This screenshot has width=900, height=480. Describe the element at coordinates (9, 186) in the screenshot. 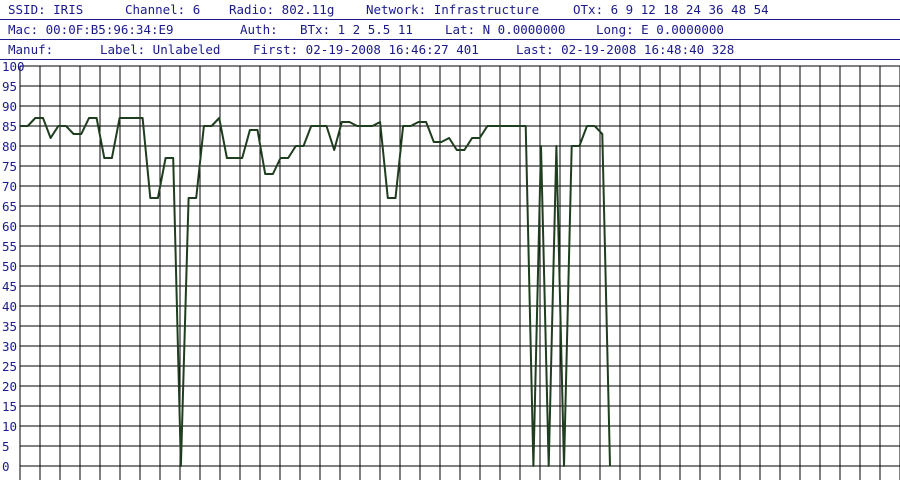

I see `y-tick-label: 70` at that location.